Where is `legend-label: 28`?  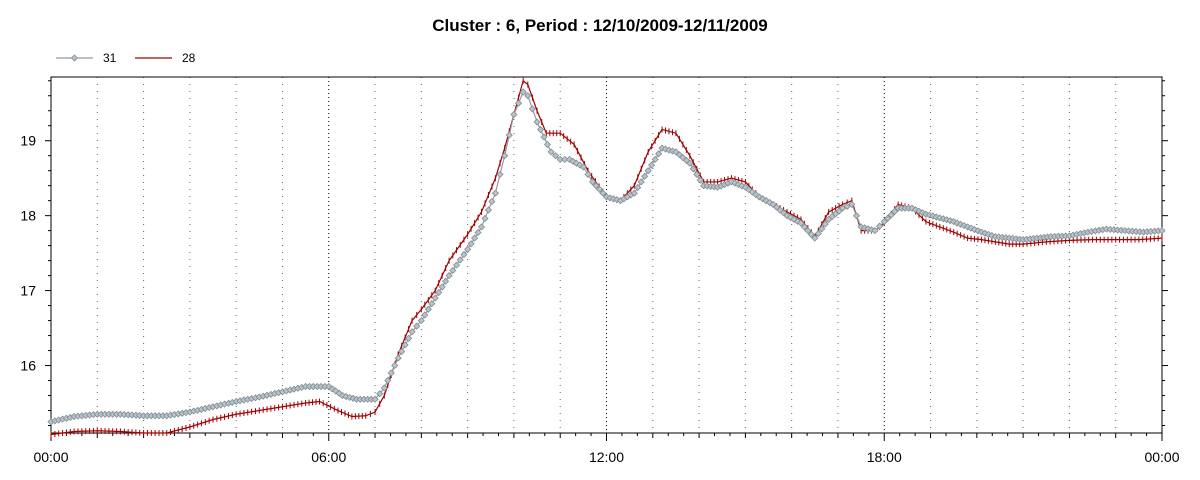
legend-label: 28 is located at coordinates (189, 58).